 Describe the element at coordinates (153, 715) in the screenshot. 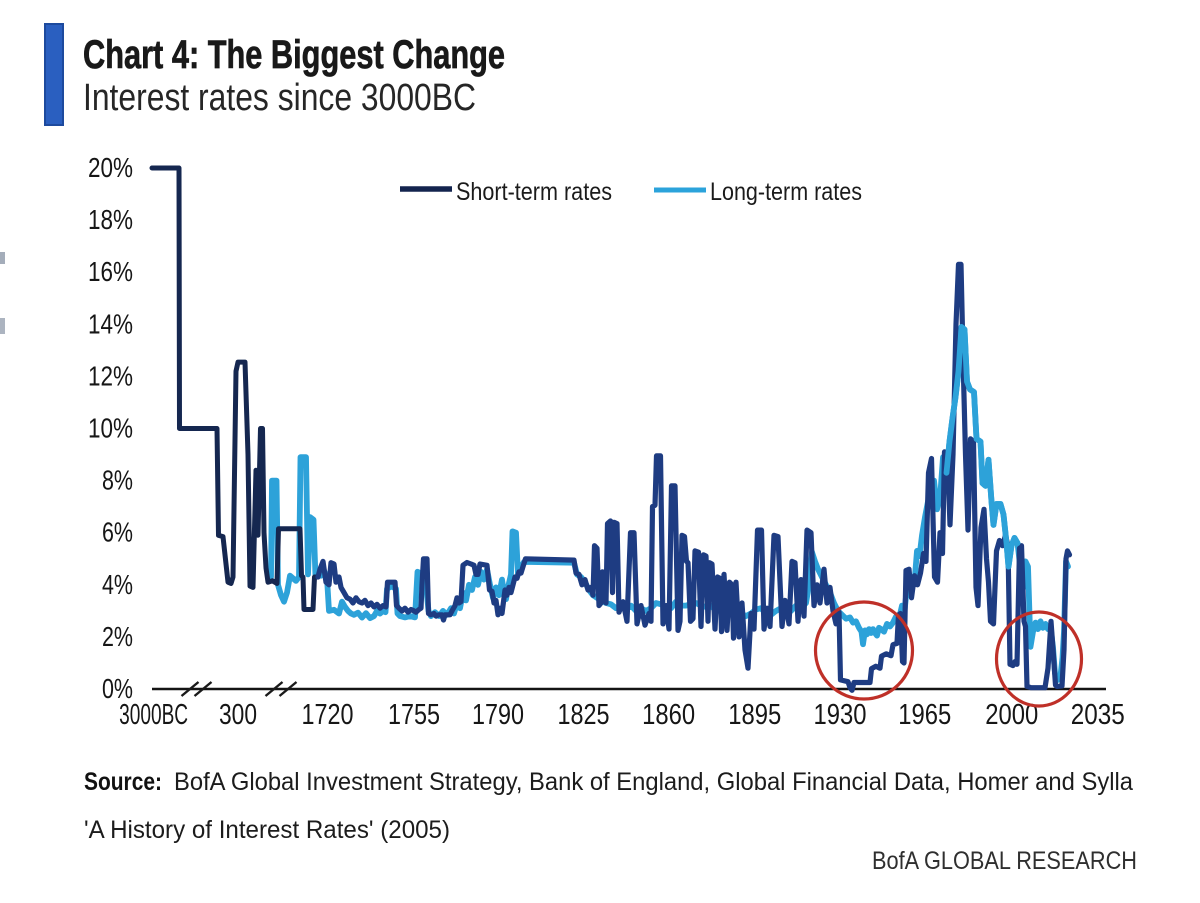

I see `svg-text: 3000BC` at that location.